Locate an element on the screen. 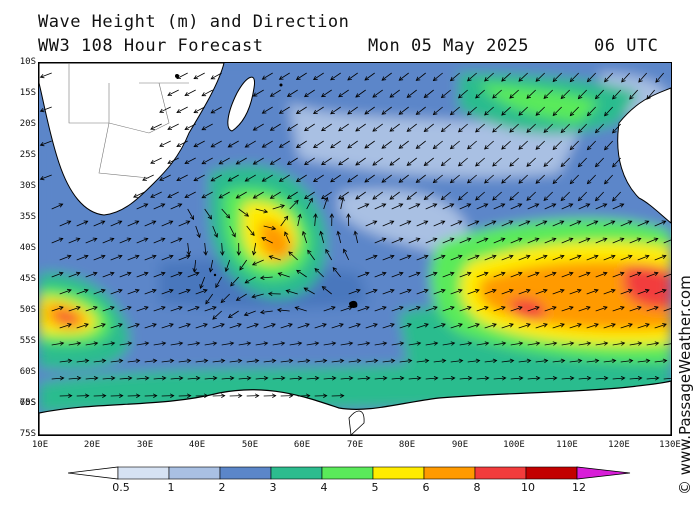 The image size is (700, 525). legend-label: 5 is located at coordinates (375, 487).